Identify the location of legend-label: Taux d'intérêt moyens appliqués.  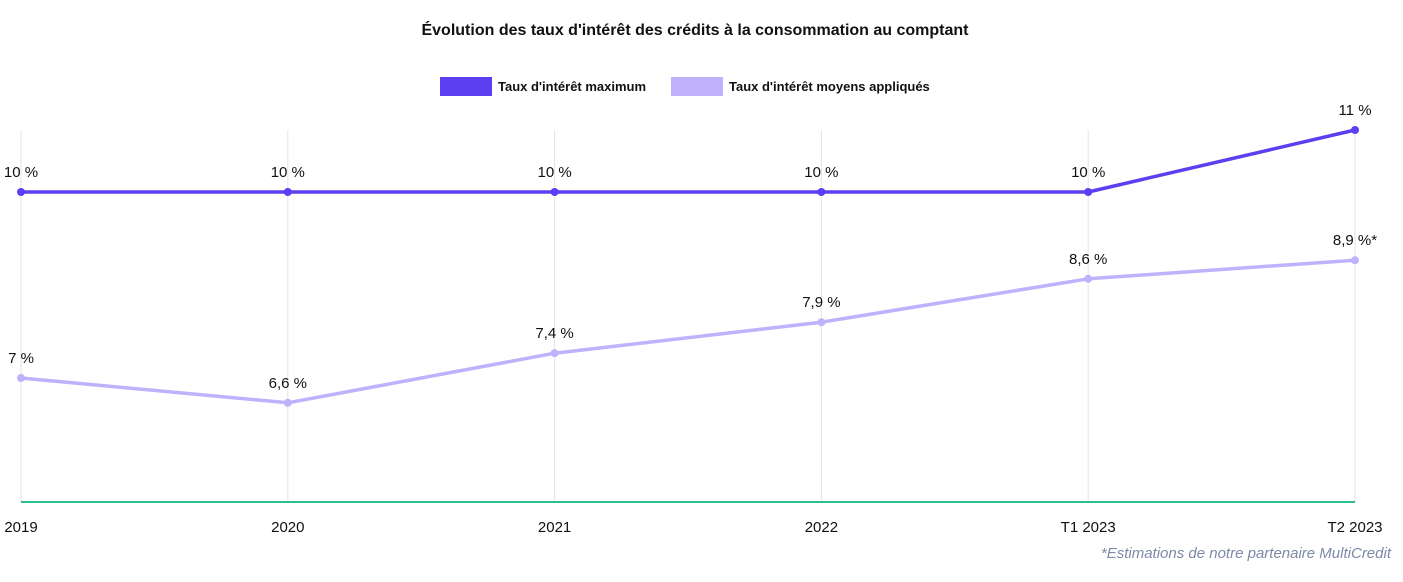
(829, 86).